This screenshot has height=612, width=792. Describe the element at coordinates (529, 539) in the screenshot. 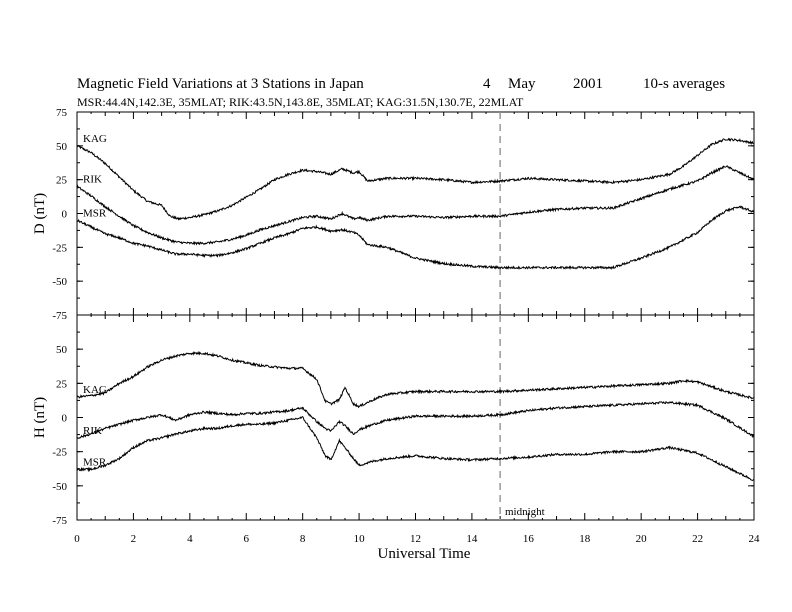

I see `x-tick-label: 16` at that location.